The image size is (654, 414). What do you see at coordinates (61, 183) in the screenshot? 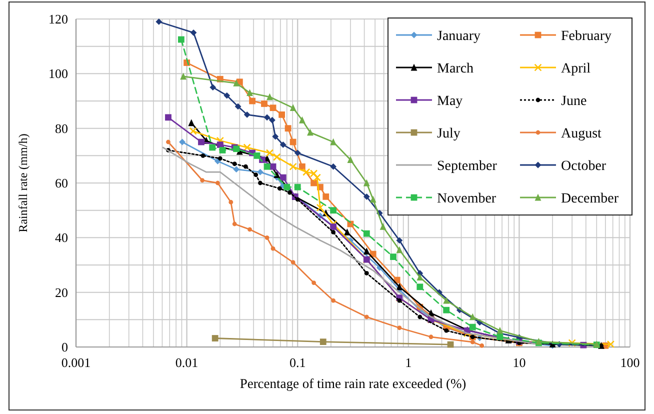
I see `y-tick-label: 60` at bounding box center [61, 183].